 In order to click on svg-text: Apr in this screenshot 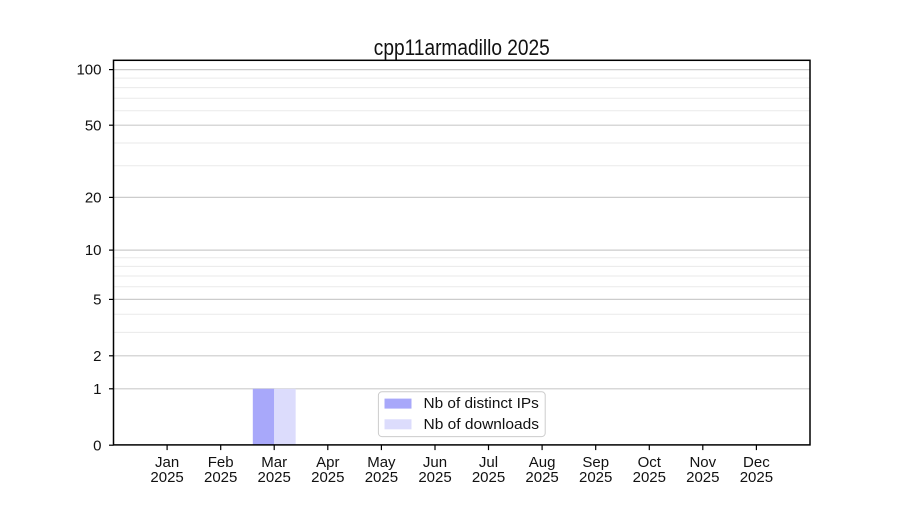, I will do `click(327, 462)`.